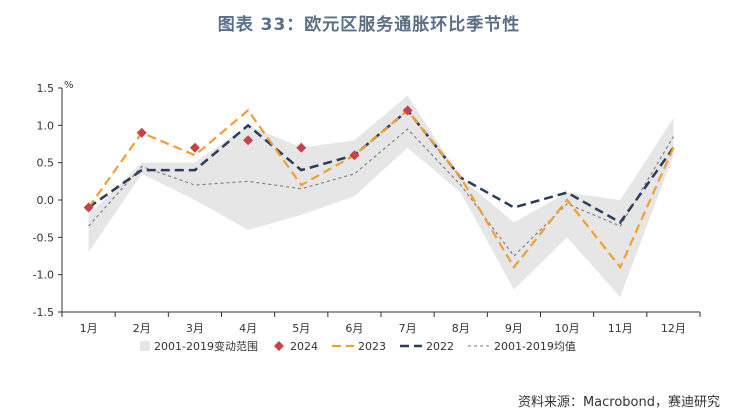 This screenshot has width=738, height=420. Describe the element at coordinates (89, 328) in the screenshot. I see `x-tick-label: 1月` at that location.